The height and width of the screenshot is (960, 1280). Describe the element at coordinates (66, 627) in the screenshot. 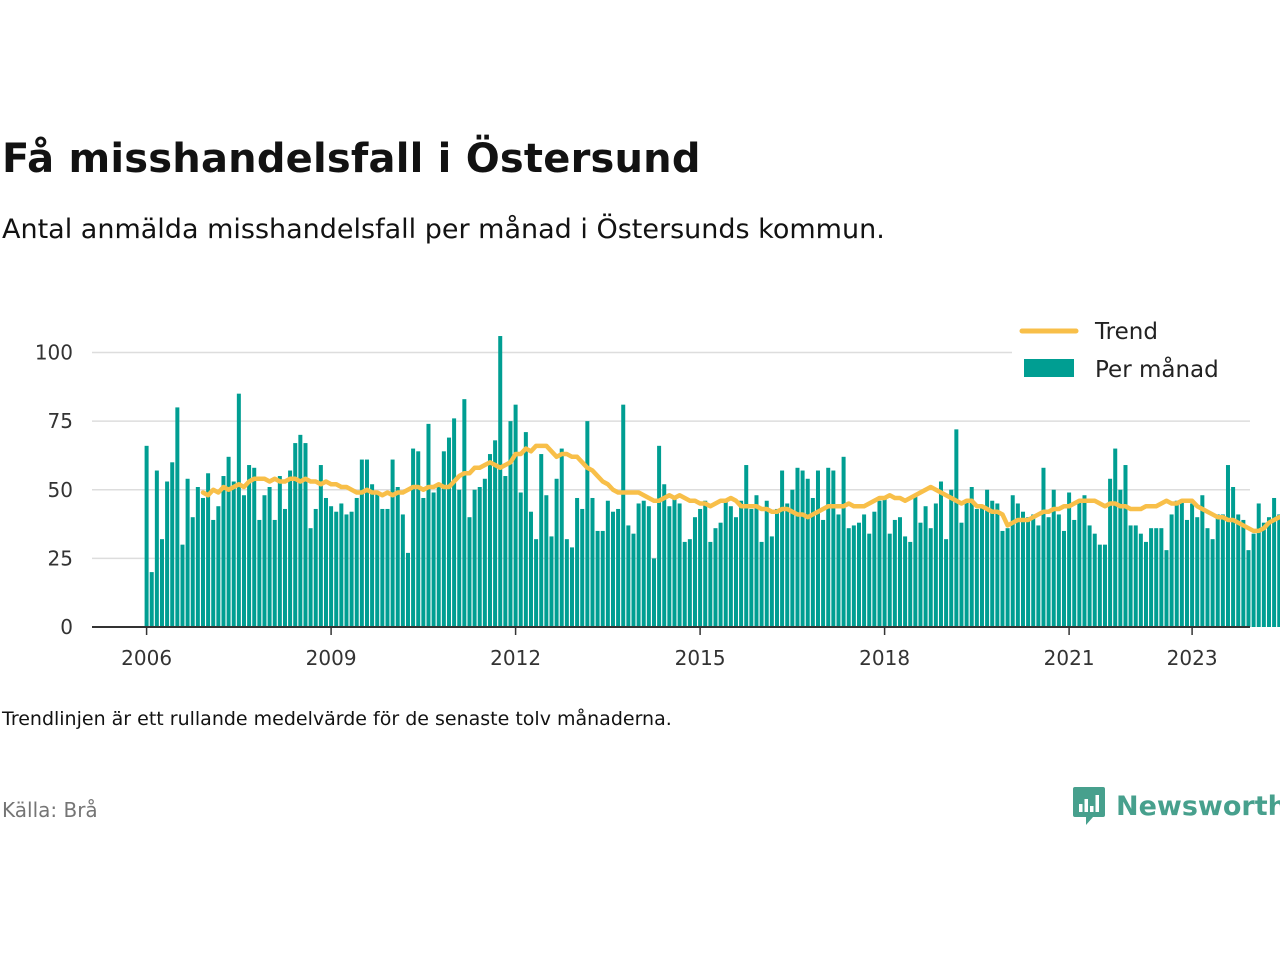

I see `y-tick-label: 0` at that location.